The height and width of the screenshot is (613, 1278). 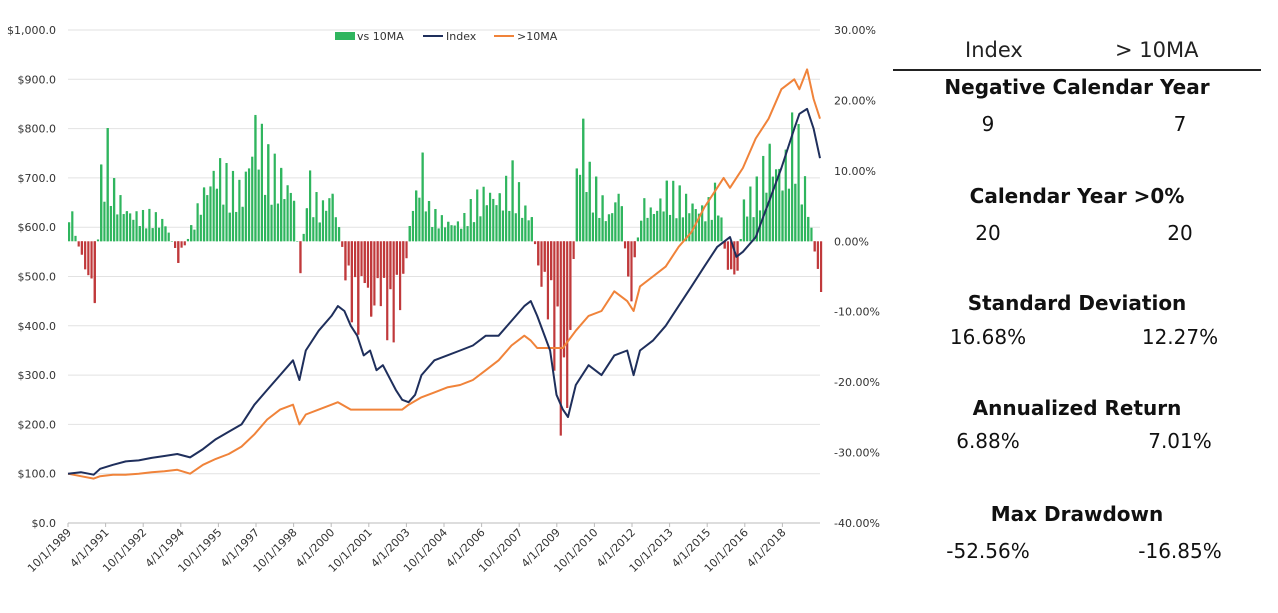 I want to click on y-right-tick-label: -40.00%, so click(x=857, y=523).